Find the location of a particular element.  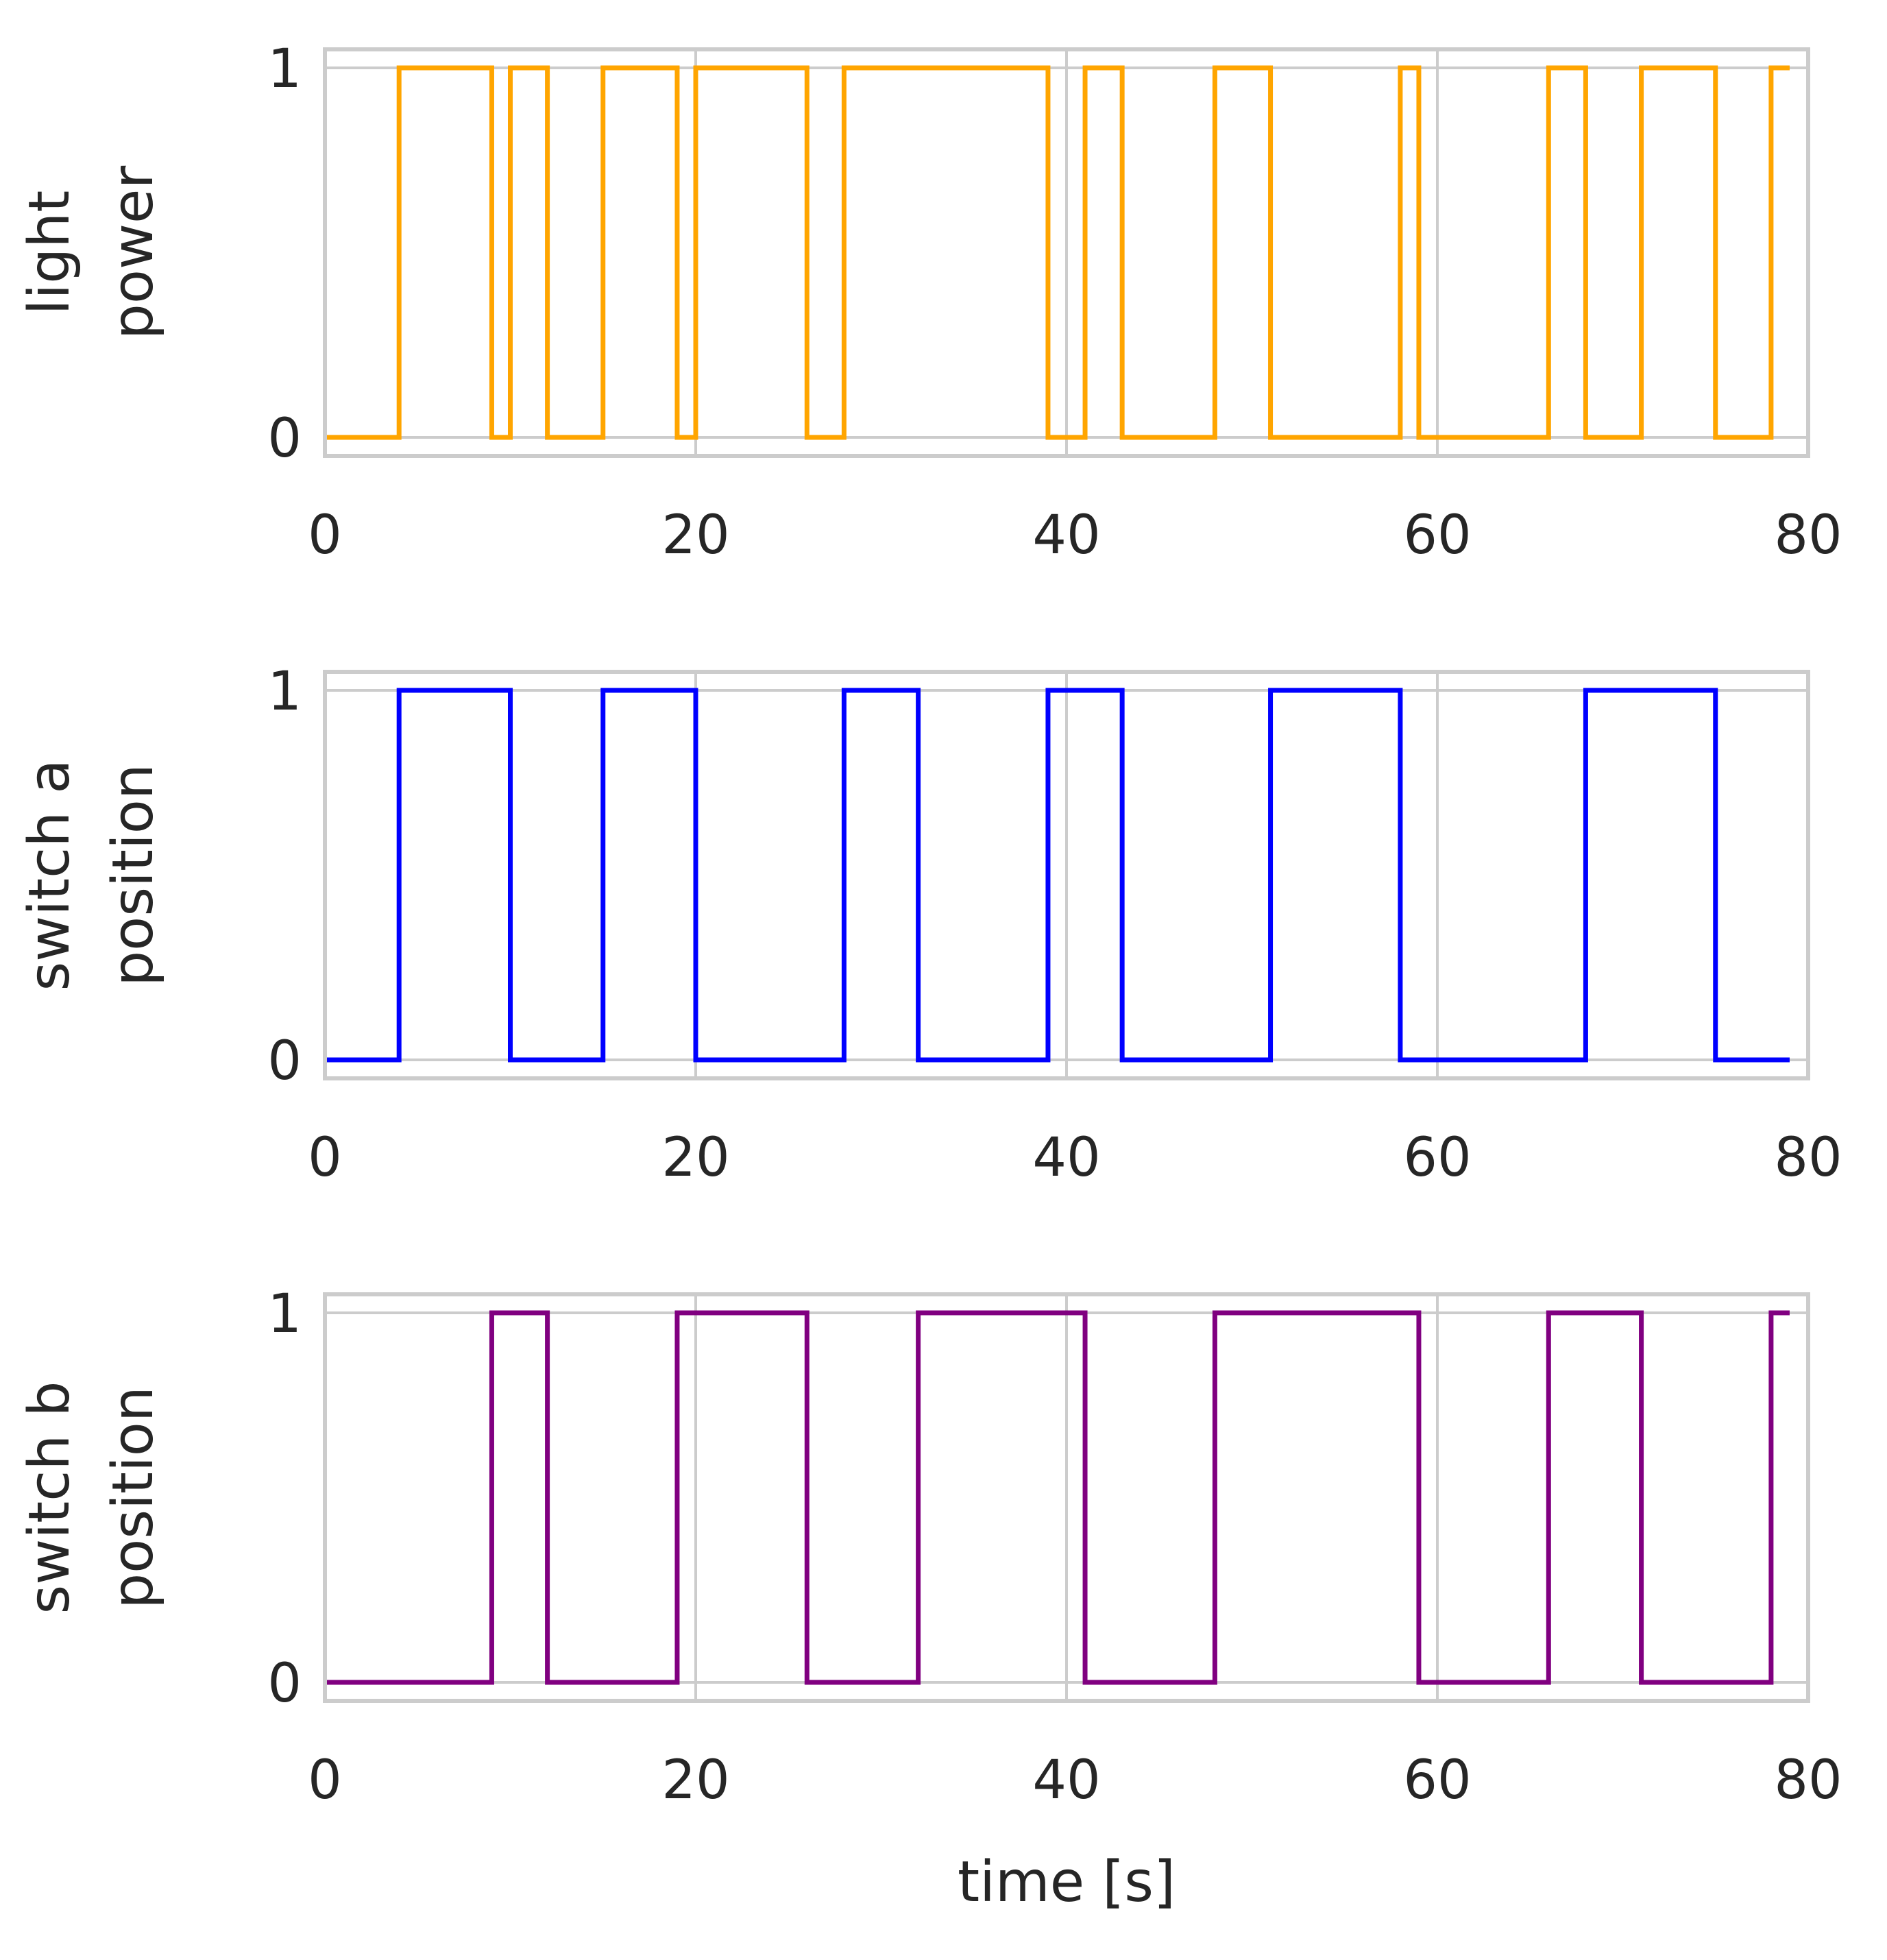

x-axis-label: time [s] is located at coordinates (1067, 1882).